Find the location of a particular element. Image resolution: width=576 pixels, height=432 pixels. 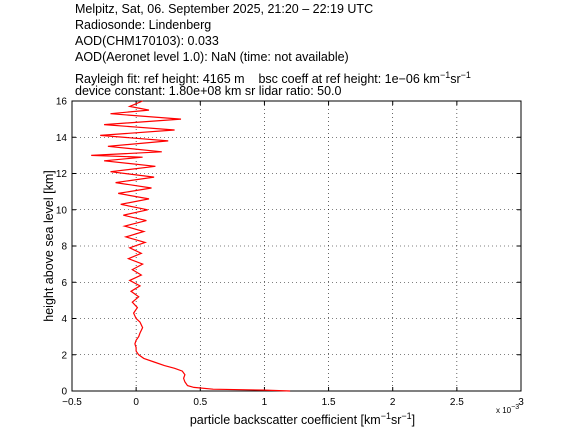

chart-title-line-3: AOD(CHM170103): 0.033 is located at coordinates (147, 41).